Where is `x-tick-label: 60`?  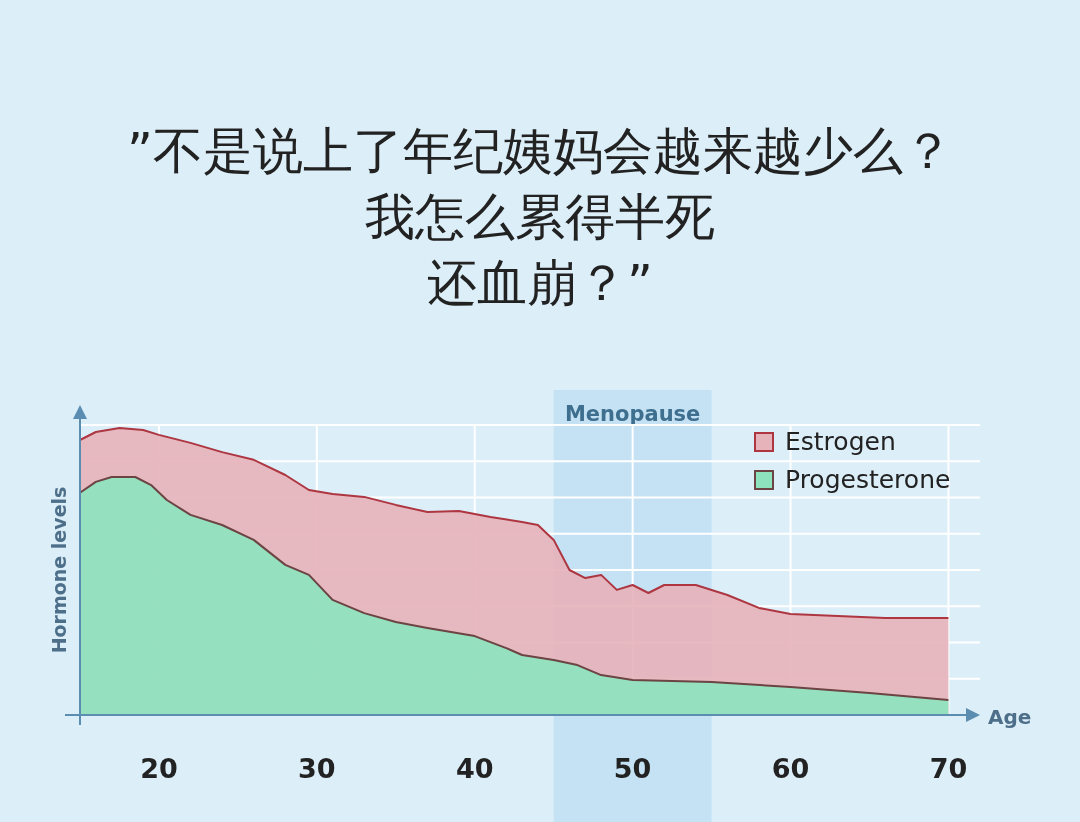 x-tick-label: 60 is located at coordinates (790, 768).